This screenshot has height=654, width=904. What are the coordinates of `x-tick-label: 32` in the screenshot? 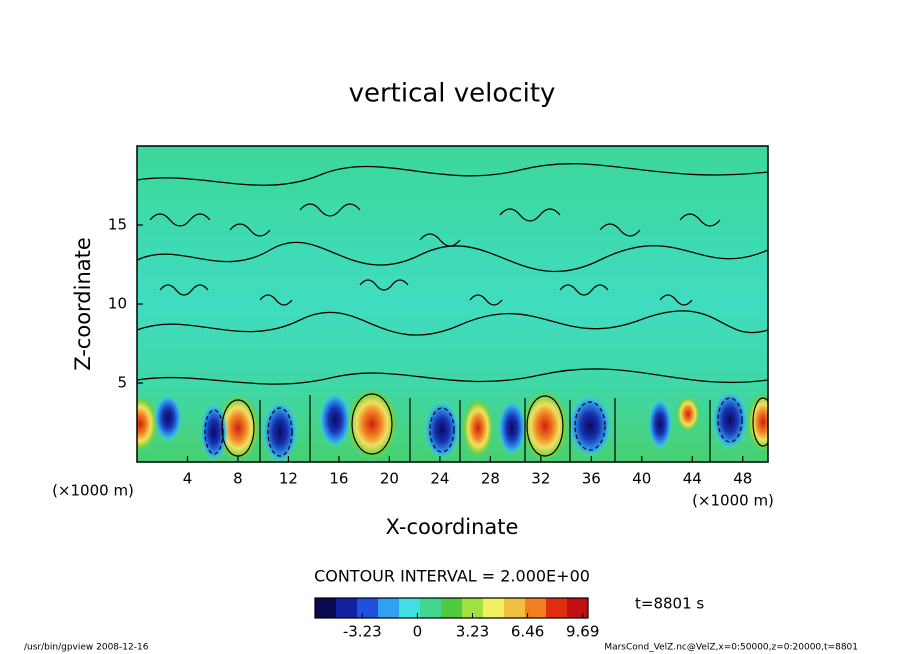 It's located at (540, 479).